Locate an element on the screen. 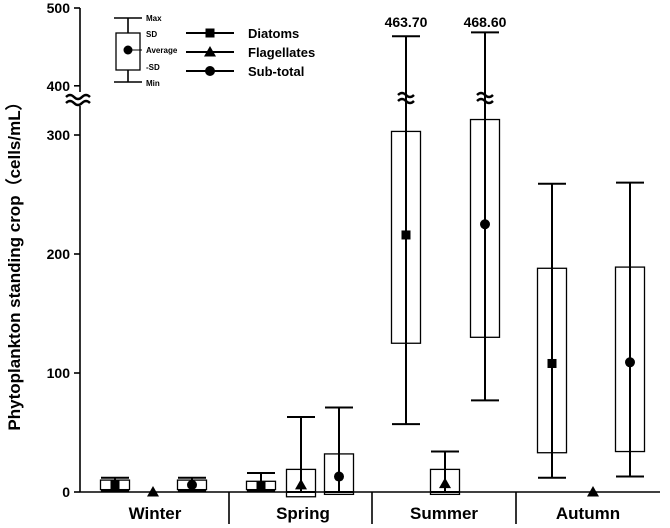  box-autumn-diatoms is located at coordinates (552, 330).